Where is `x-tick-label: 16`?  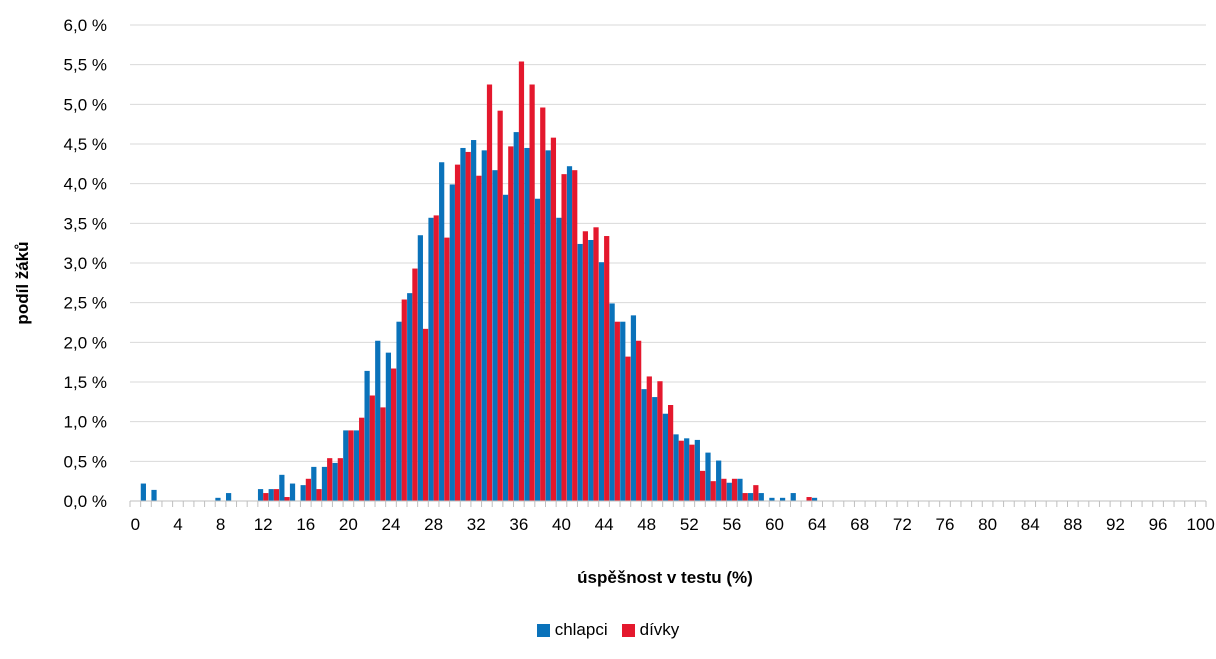
x-tick-label: 16 is located at coordinates (305, 524).